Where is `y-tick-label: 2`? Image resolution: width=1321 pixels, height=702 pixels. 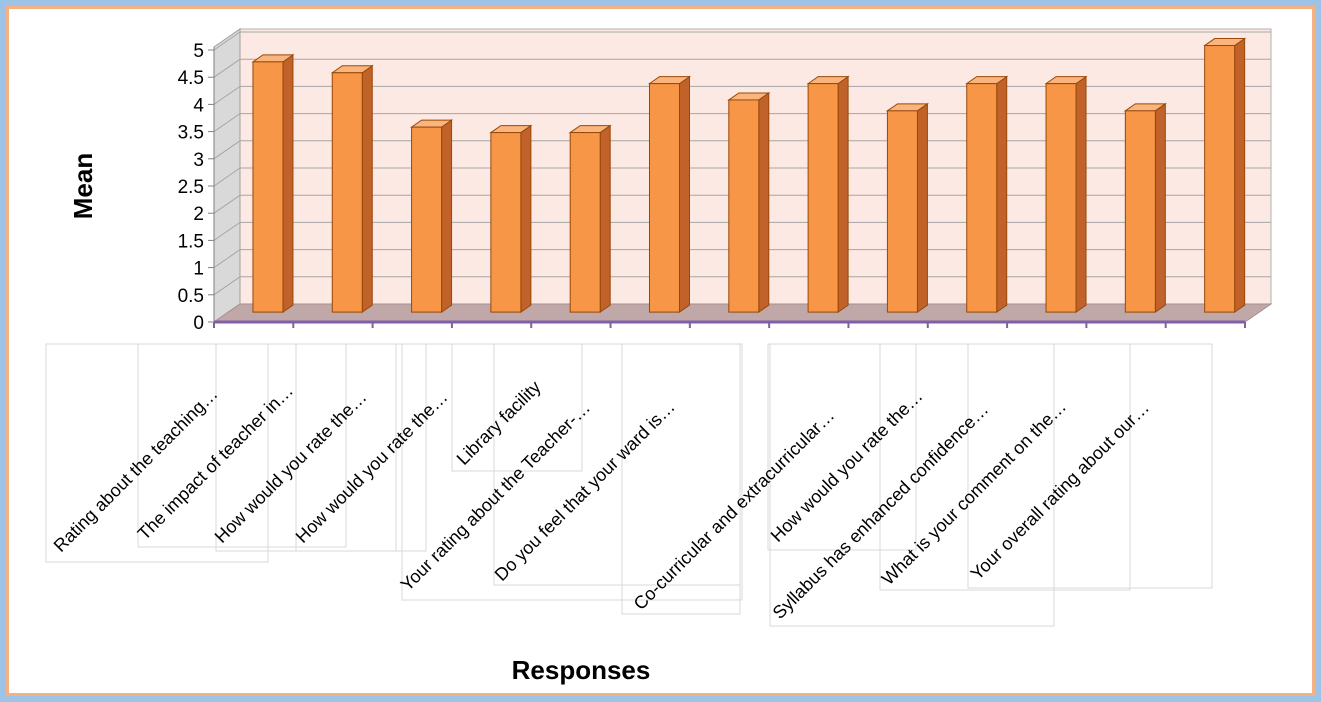
y-tick-label: 2 is located at coordinates (198, 214).